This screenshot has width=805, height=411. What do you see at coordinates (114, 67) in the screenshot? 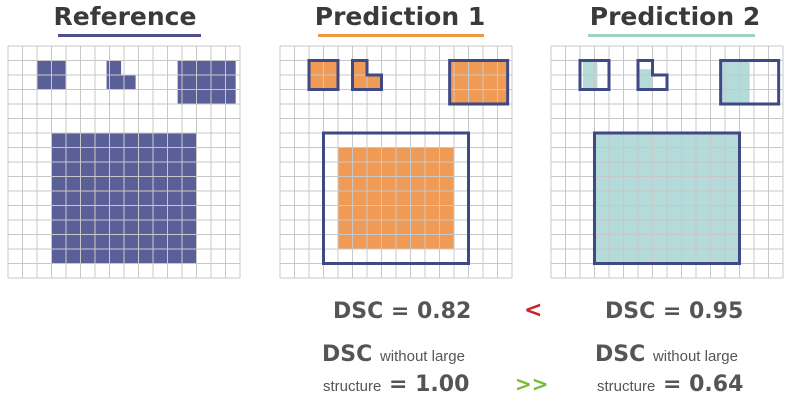
I see `reference-l-shape-top` at bounding box center [114, 67].